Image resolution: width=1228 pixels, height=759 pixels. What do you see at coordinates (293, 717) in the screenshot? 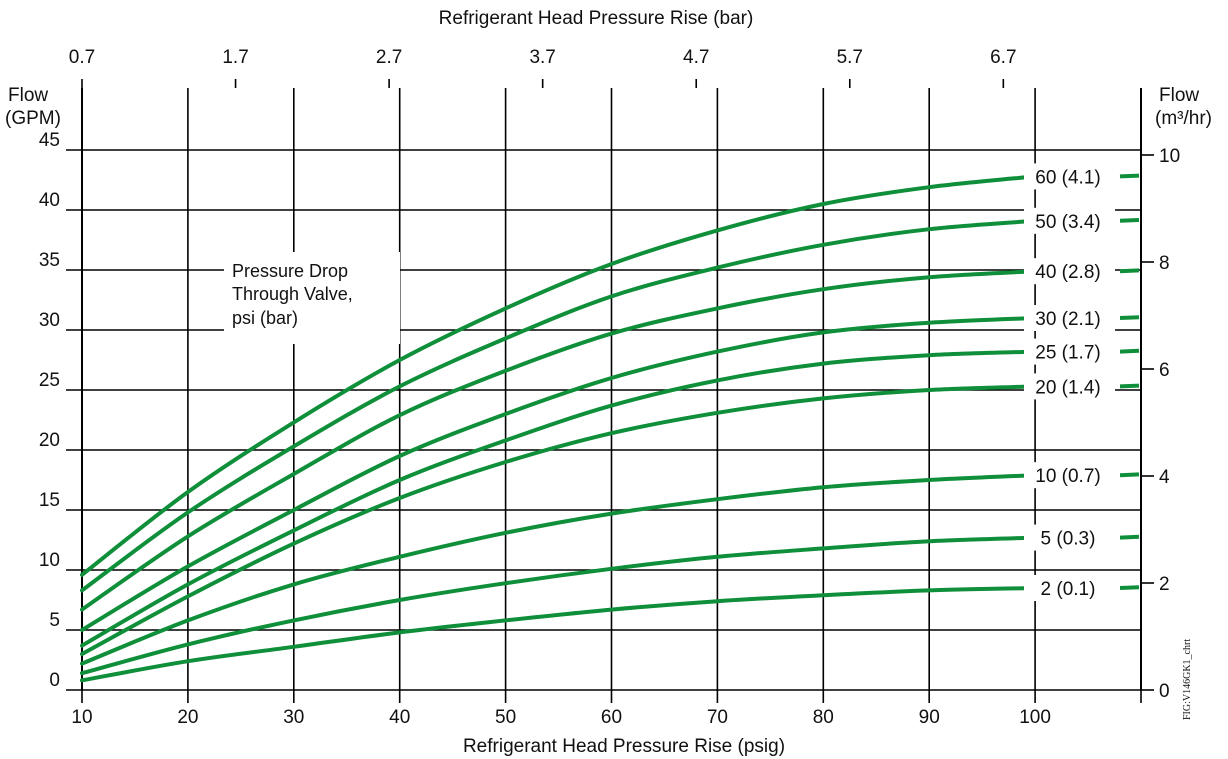
I see `x-tick-label: 30` at bounding box center [293, 717].